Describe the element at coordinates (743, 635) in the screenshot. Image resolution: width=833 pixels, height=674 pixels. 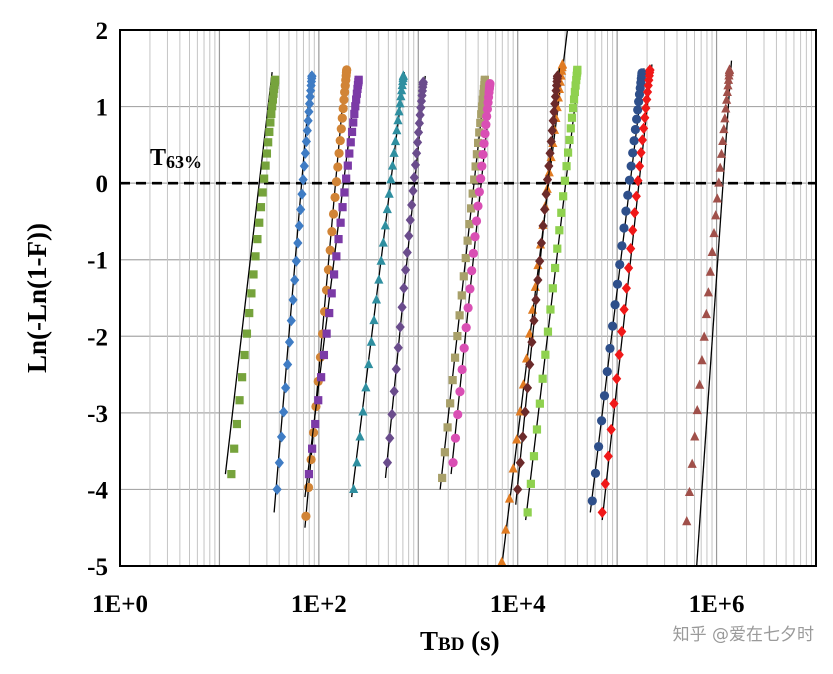
I see `watermark: 知乎 @爱在七夕时` at that location.